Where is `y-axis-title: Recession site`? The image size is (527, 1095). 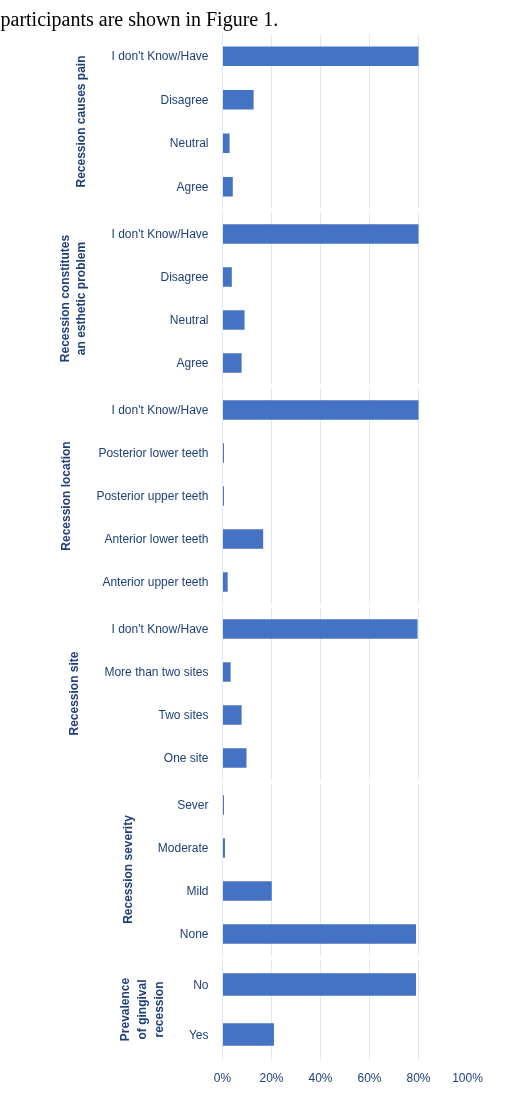 y-axis-title: Recession site is located at coordinates (74, 693).